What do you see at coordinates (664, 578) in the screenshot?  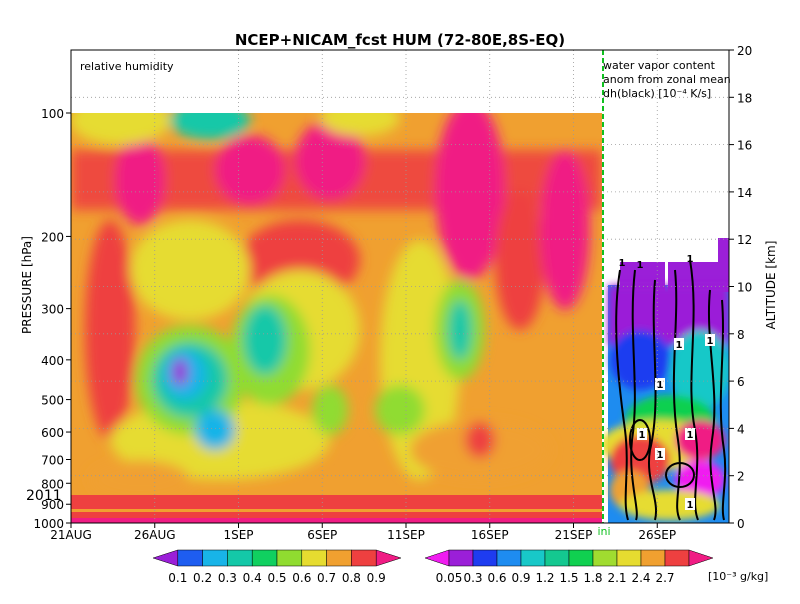 I see `colorbar-label: 2.7` at bounding box center [664, 578].